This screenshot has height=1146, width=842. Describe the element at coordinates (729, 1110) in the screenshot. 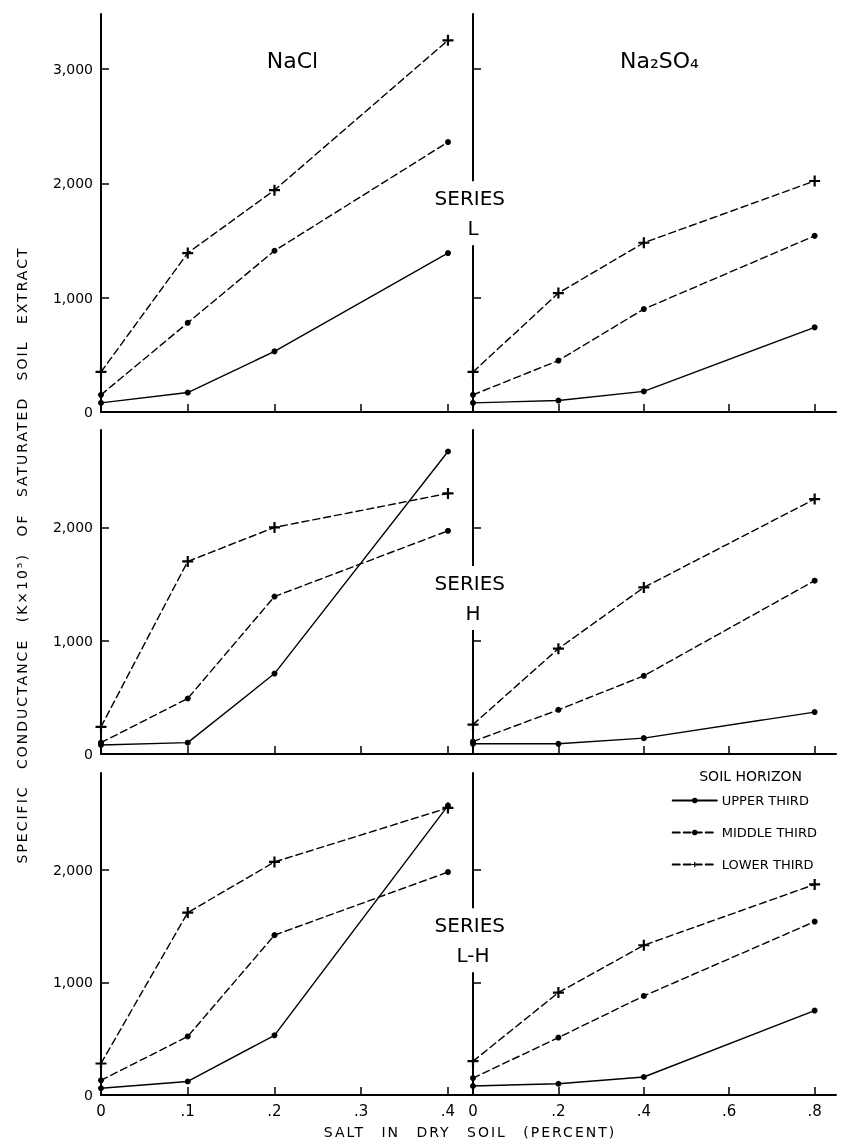

I see `x-tick-label: .6` at that location.